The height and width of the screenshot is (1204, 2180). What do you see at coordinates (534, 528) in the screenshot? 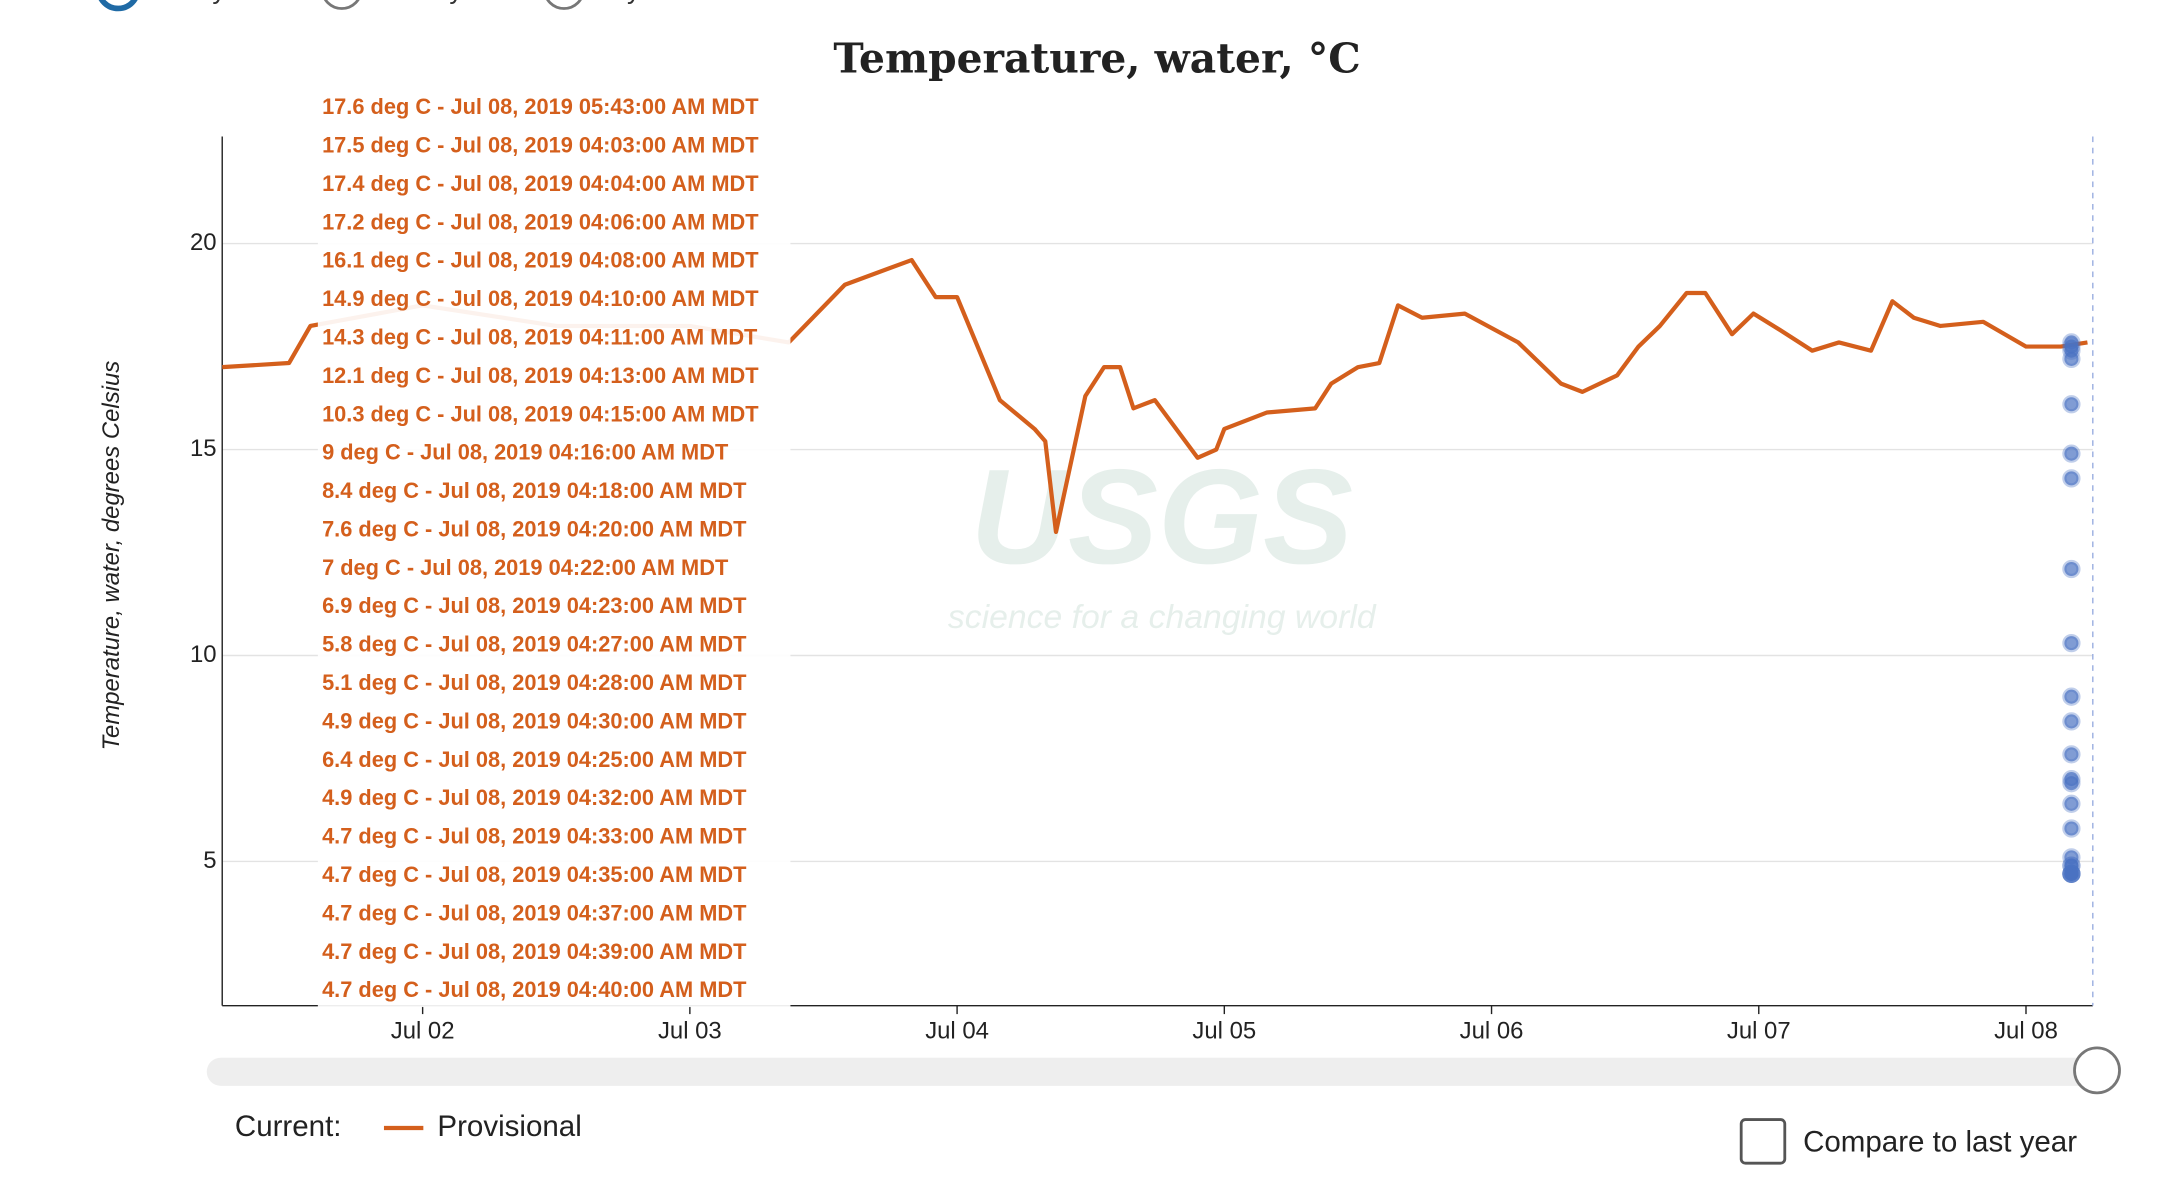
I see `tooltip-text: 7.6 deg C - Jul 08, 2019 04:20:00 AM MDT` at bounding box center [534, 528].